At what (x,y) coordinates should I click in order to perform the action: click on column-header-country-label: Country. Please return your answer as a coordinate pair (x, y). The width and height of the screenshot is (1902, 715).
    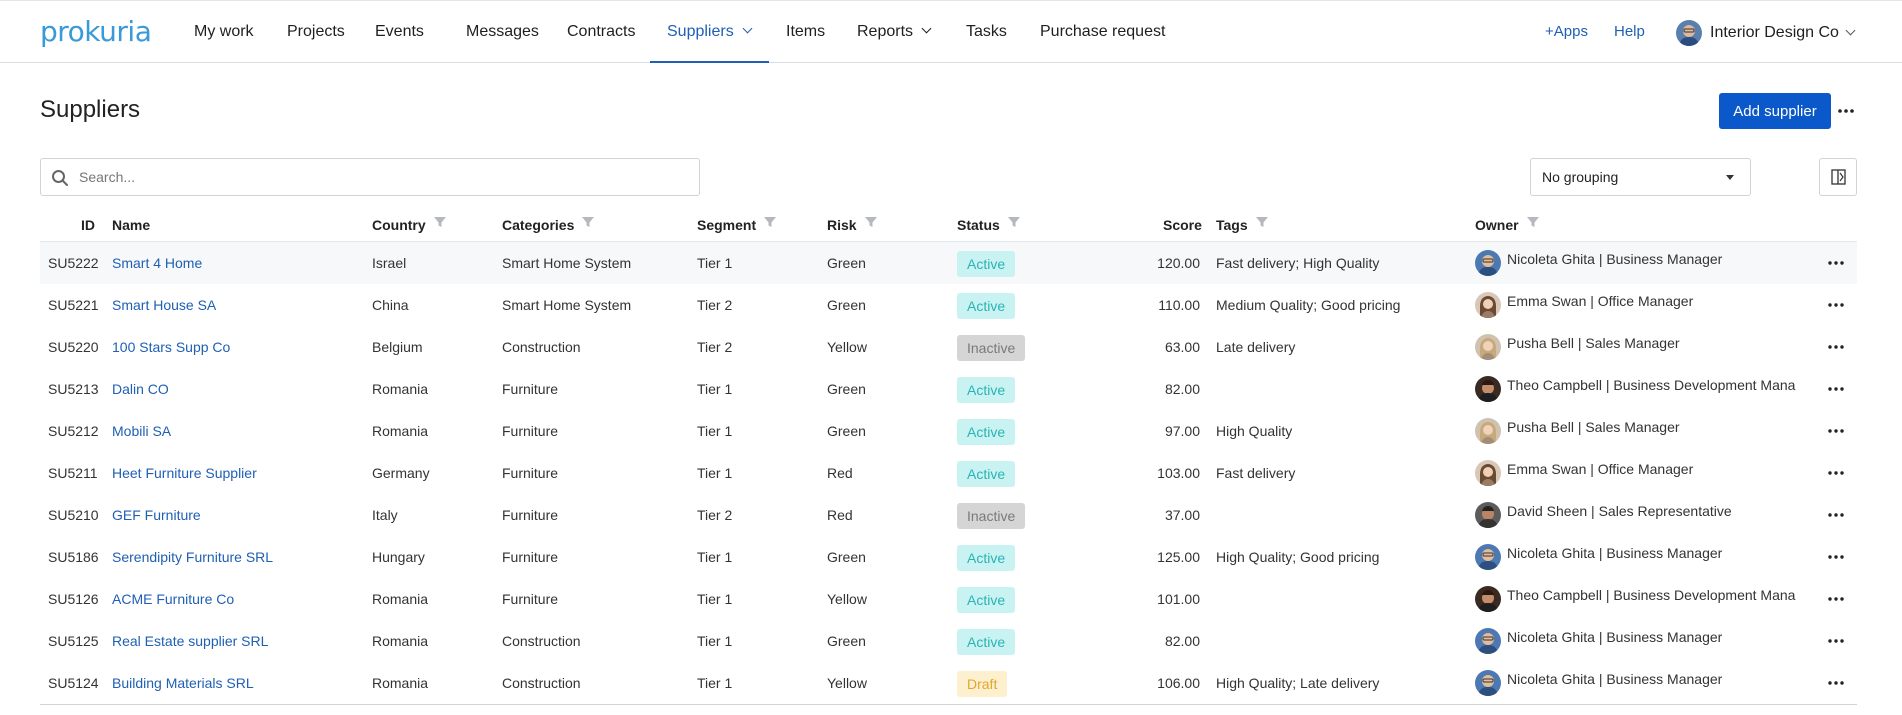
    Looking at the image, I should click on (399, 225).